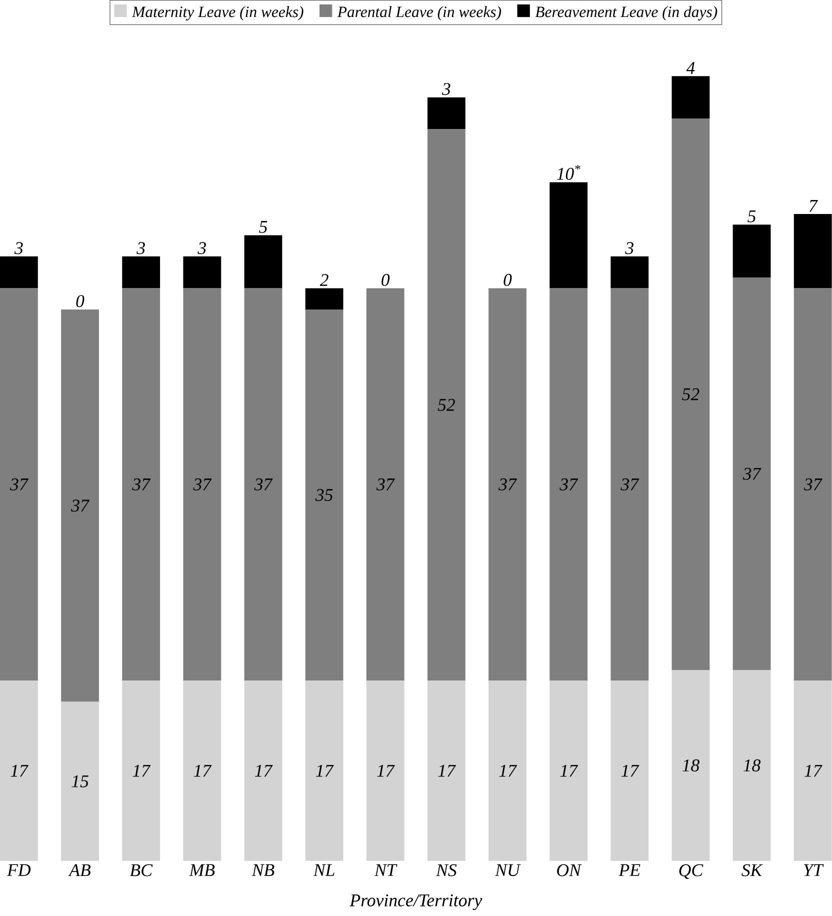  I want to click on data-label: 4, so click(690, 68).